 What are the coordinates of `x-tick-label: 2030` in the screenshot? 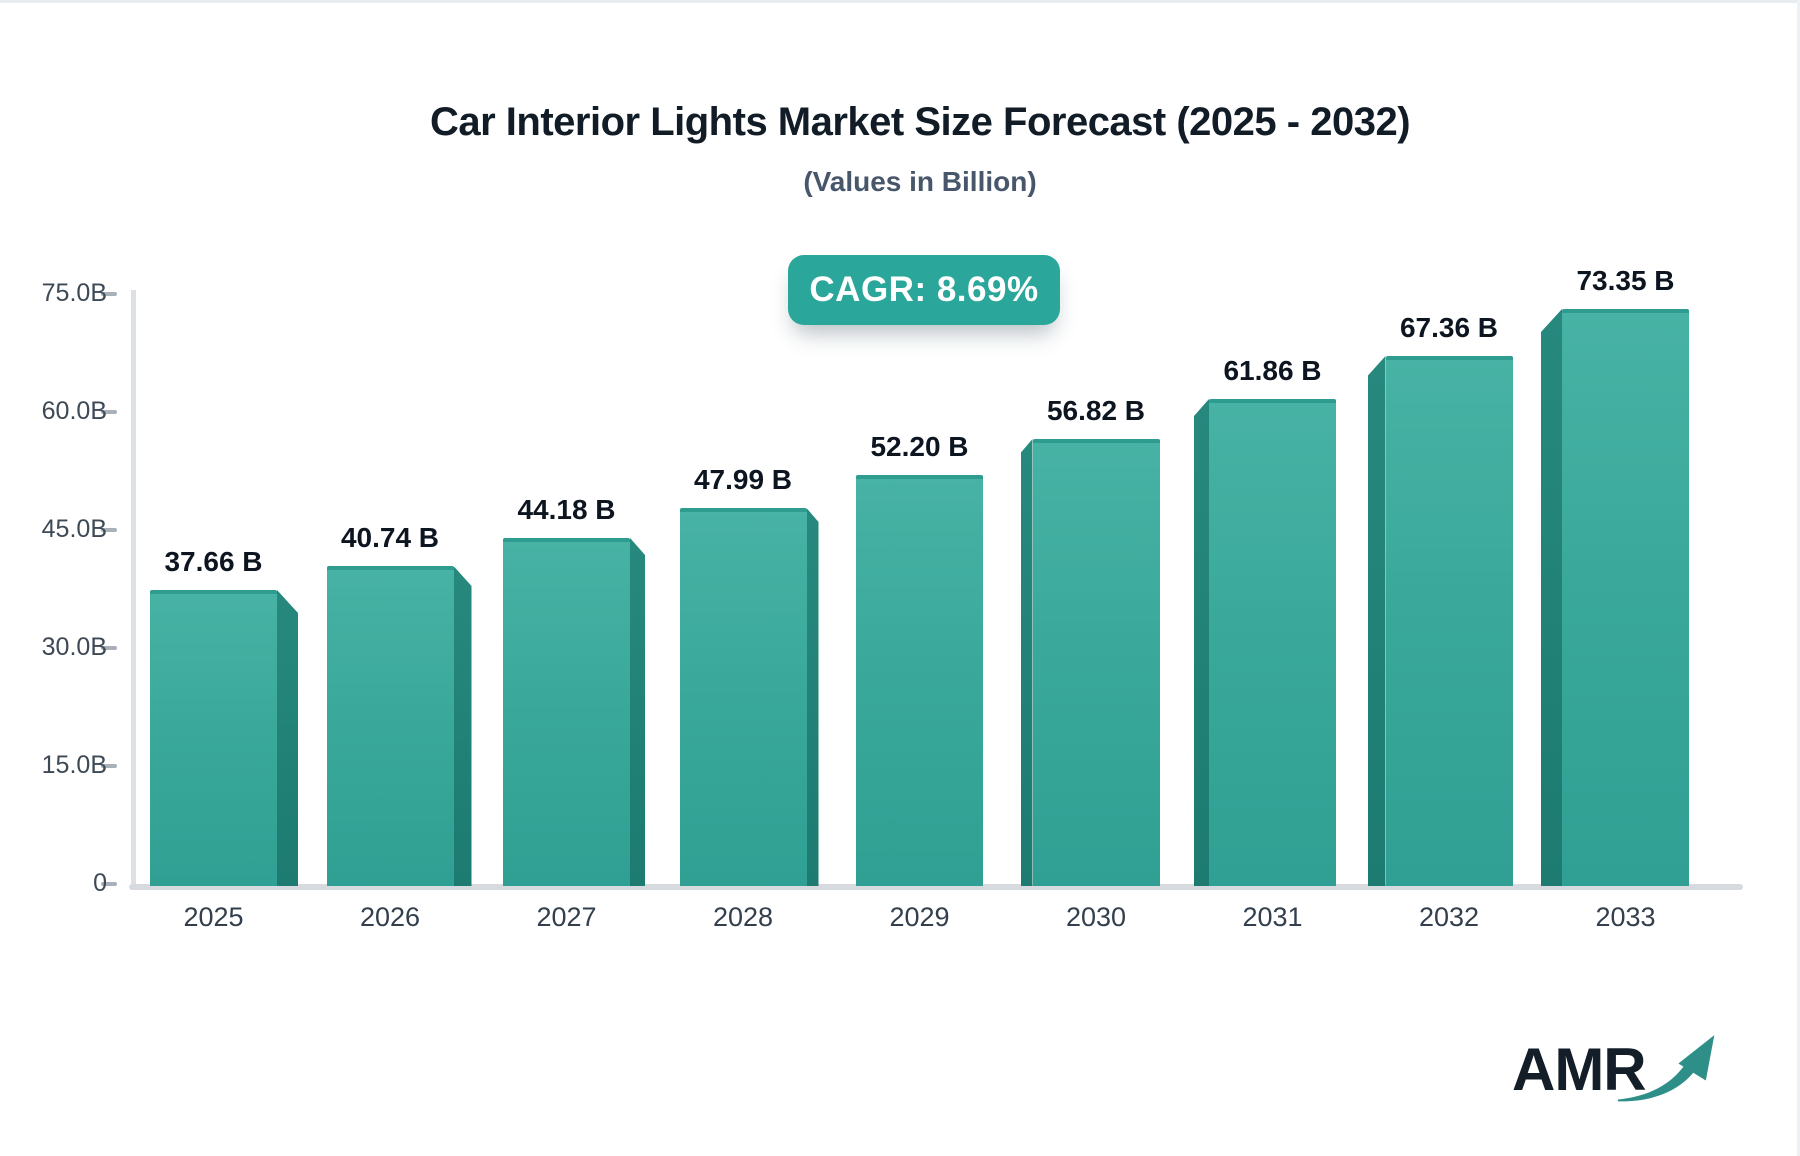 It's located at (1096, 917).